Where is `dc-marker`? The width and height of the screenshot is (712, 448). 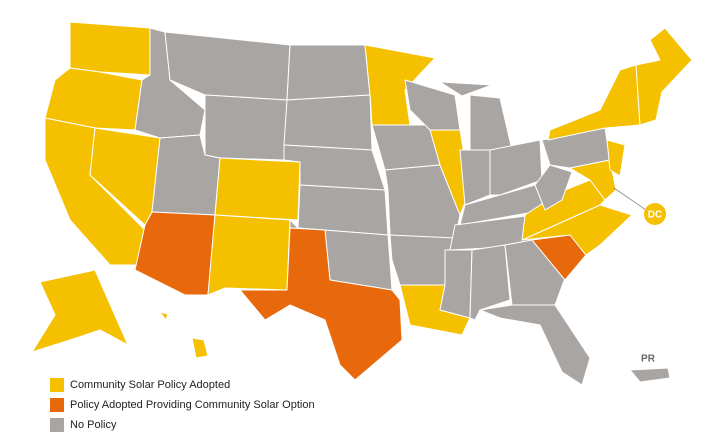 dc-marker is located at coordinates (655, 214).